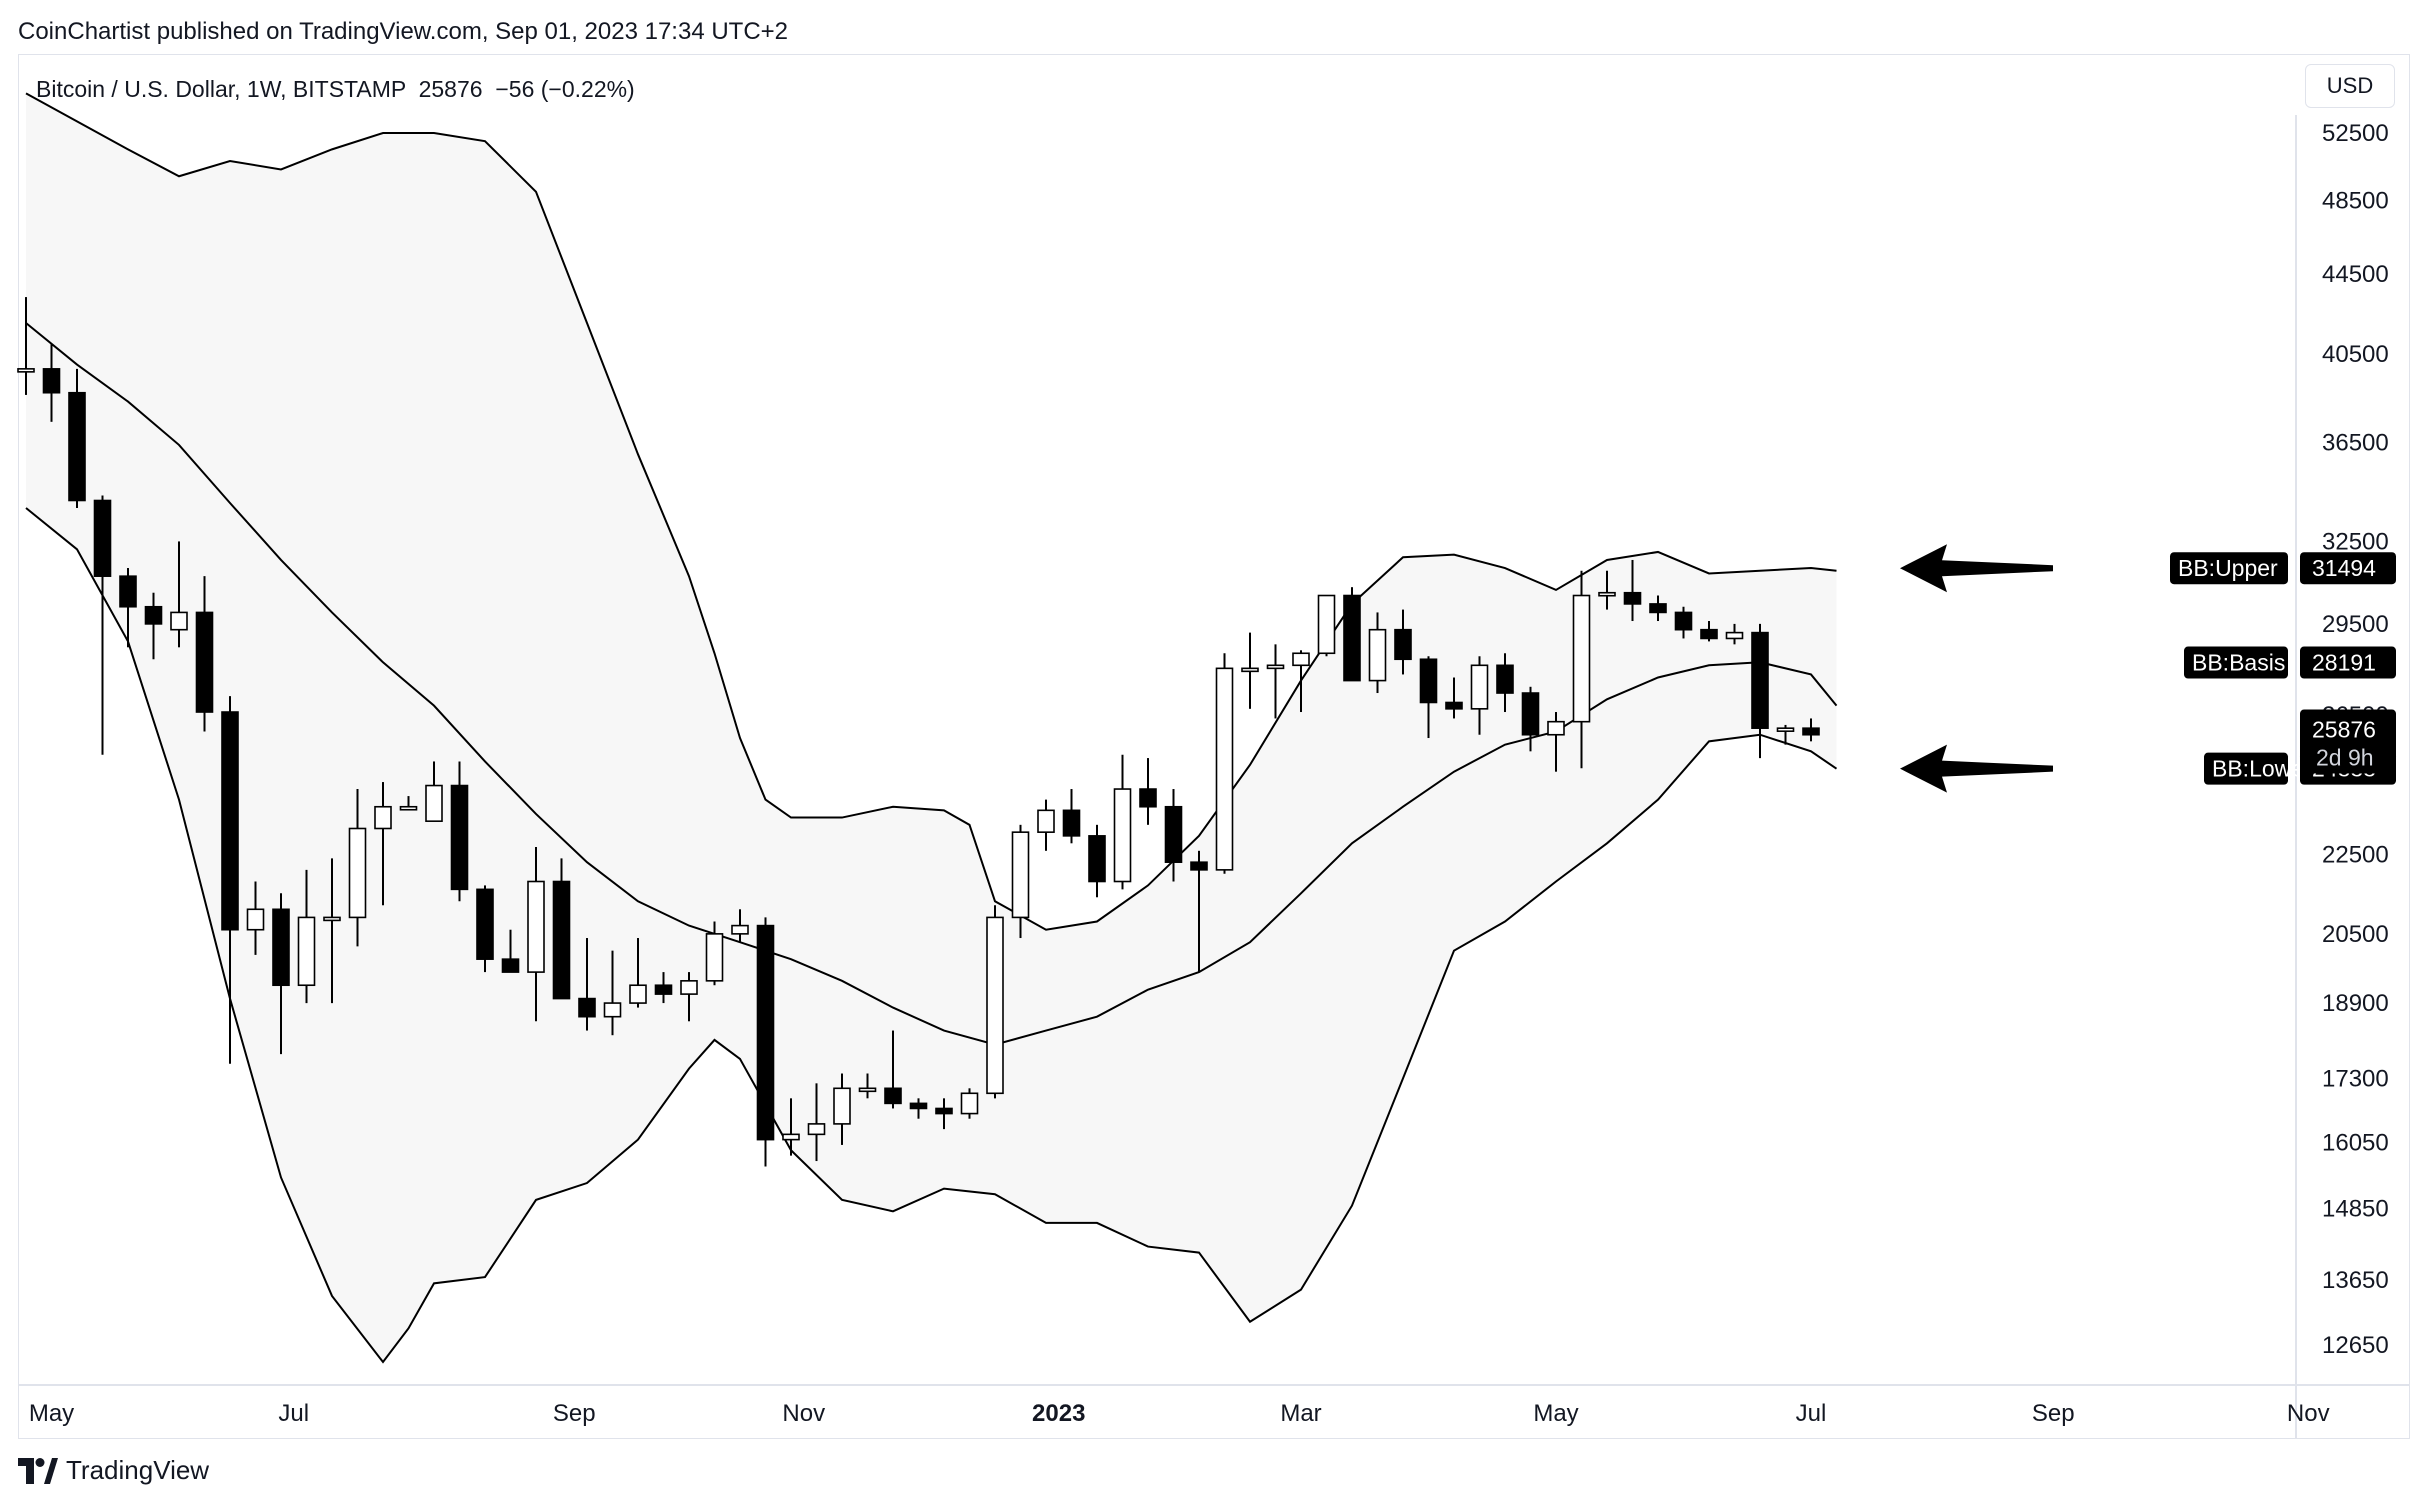  I want to click on tag-value-box, so click(2348, 568).